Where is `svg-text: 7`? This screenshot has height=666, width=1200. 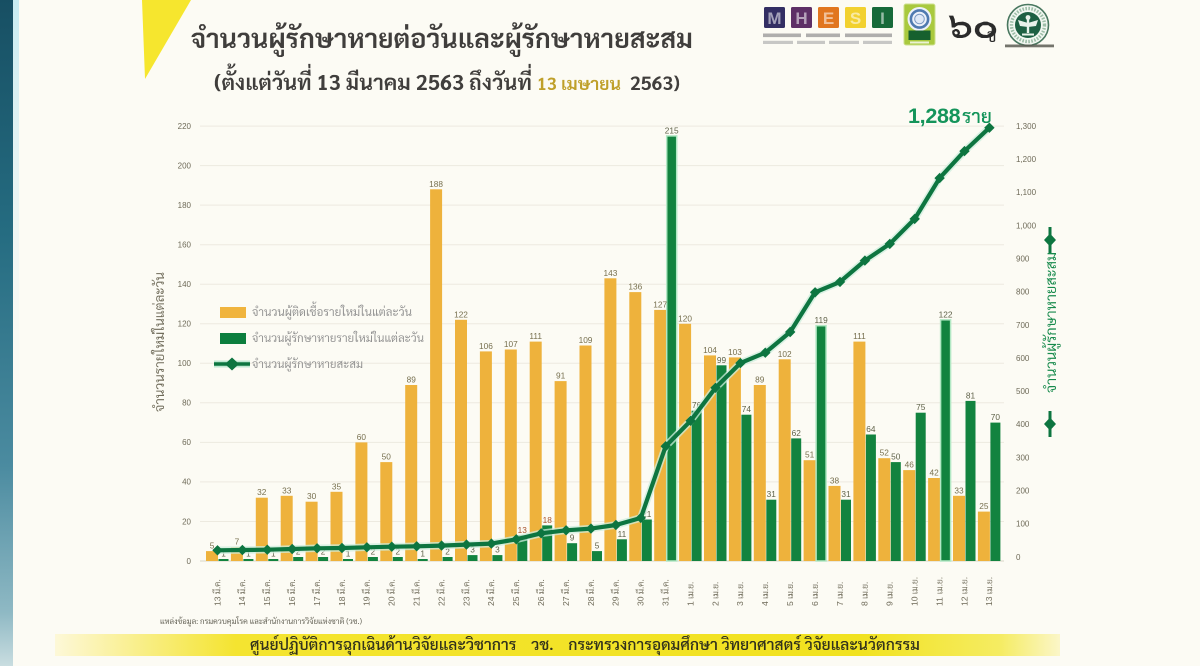 svg-text: 7 is located at coordinates (840, 603).